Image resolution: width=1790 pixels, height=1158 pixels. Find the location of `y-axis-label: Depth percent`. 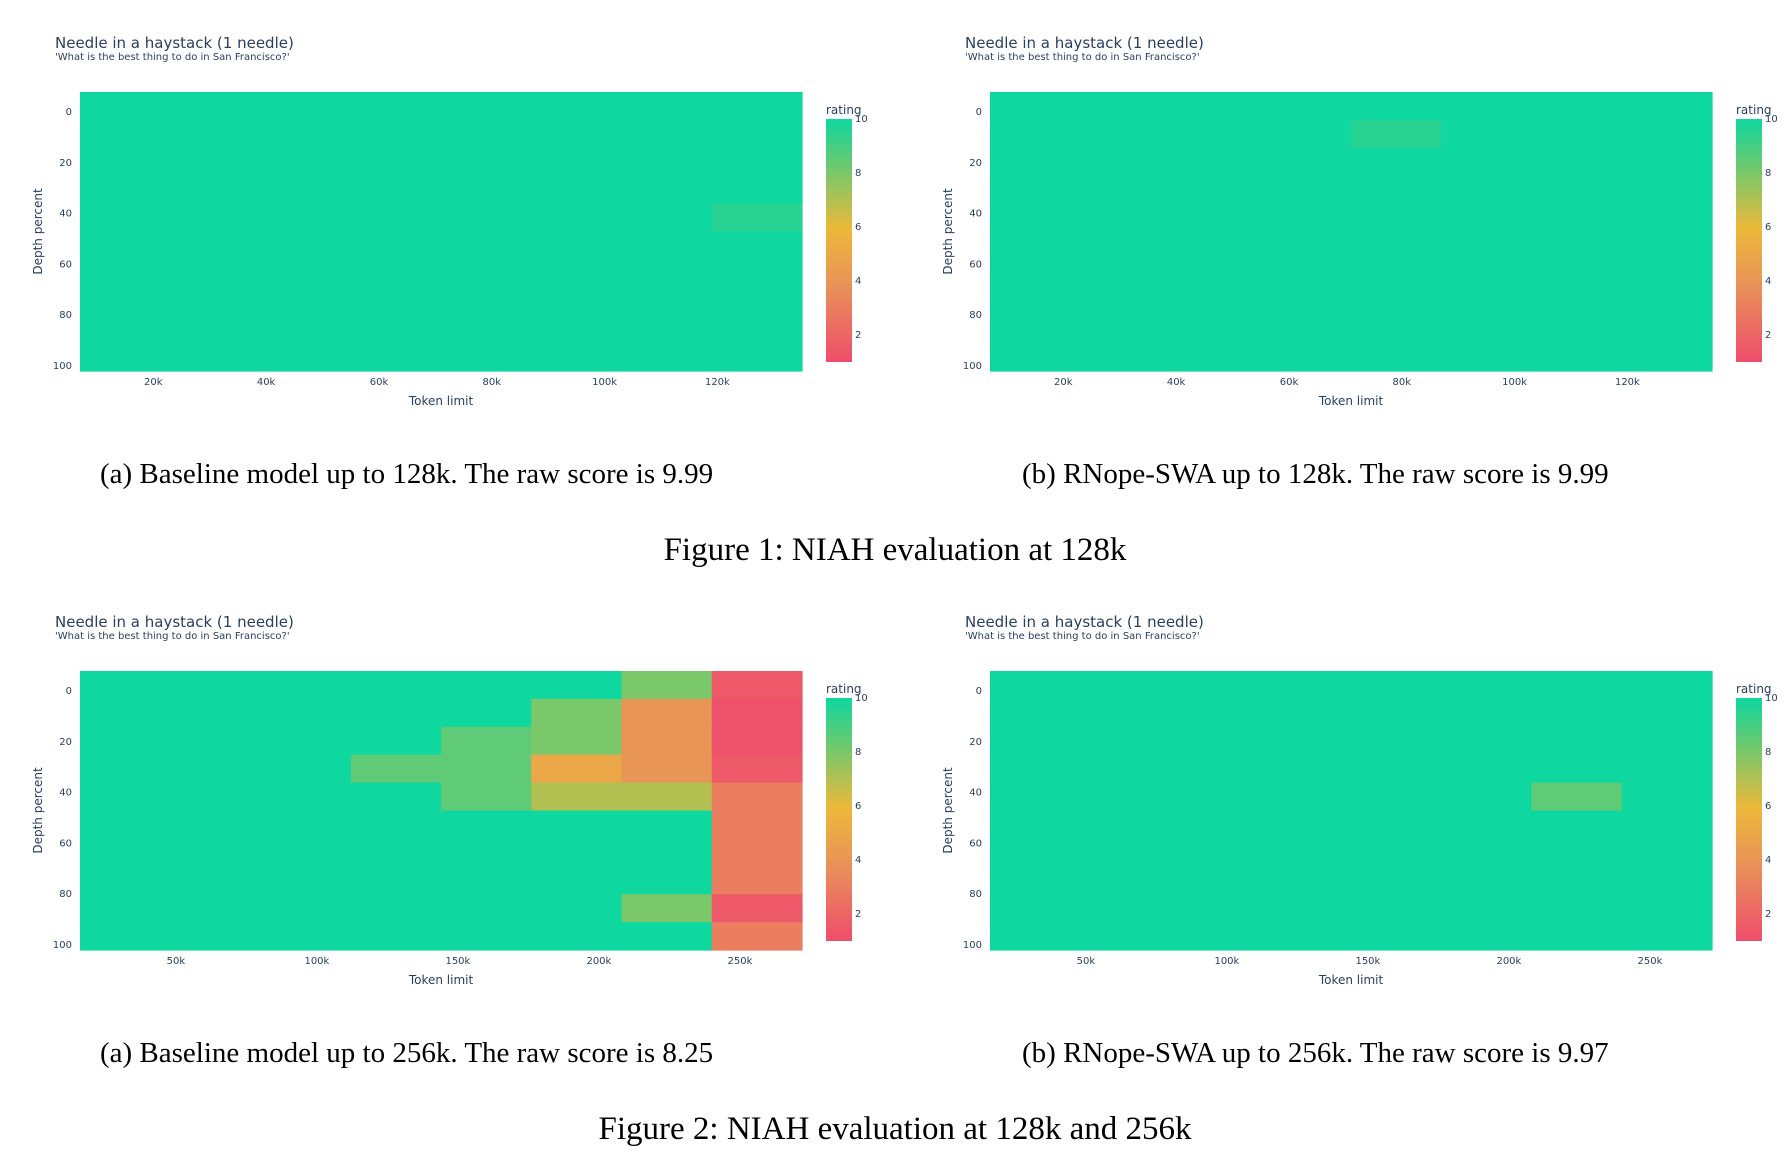

y-axis-label: Depth percent is located at coordinates (948, 231).